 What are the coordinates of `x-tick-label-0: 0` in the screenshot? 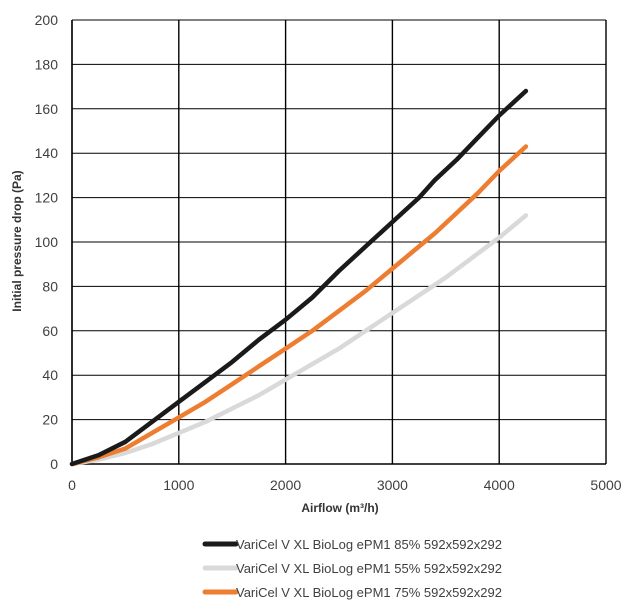 It's located at (72, 485).